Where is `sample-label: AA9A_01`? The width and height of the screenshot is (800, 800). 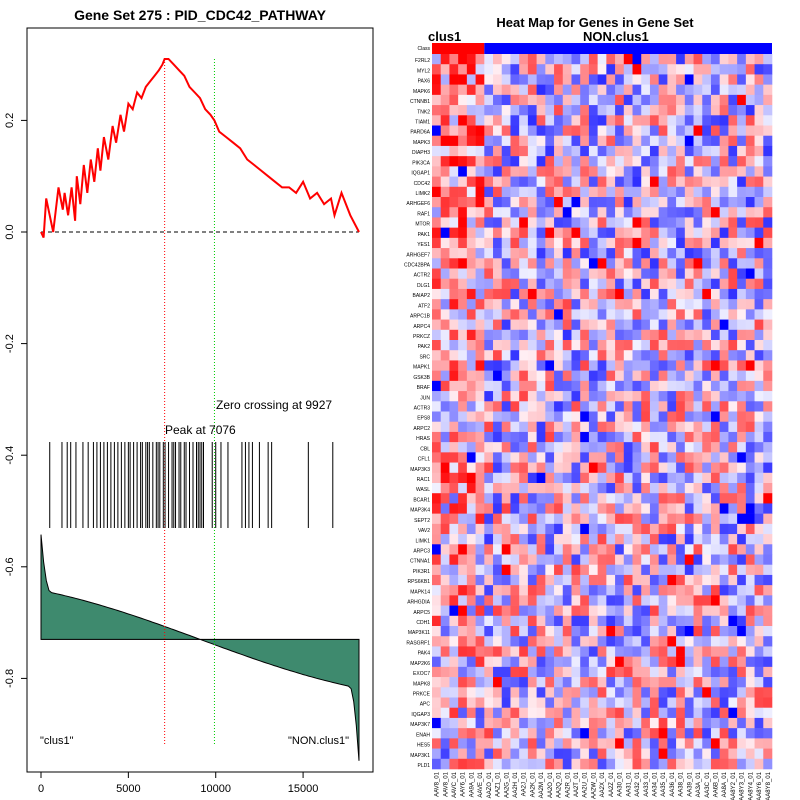 sample-label: AA9A_01 is located at coordinates (472, 784).